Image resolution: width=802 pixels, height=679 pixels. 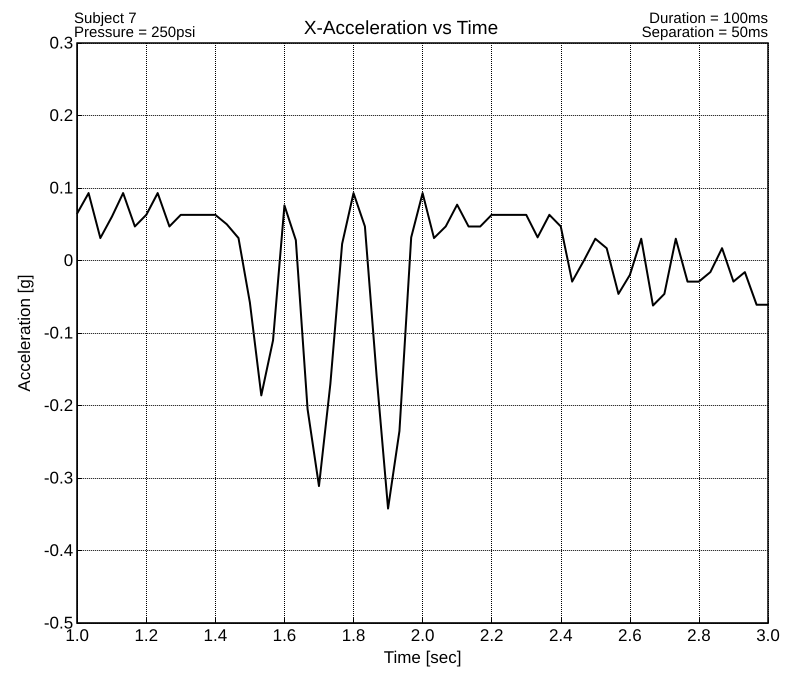 I want to click on chart-title: X-Acceleration vs Time, so click(x=401, y=28).